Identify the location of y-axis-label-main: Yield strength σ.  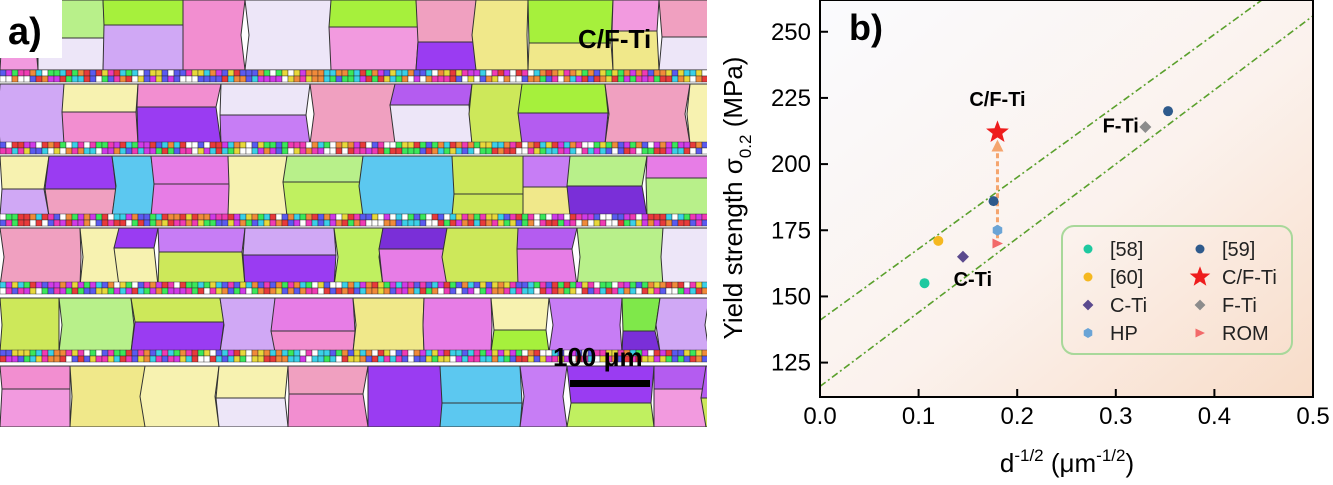
(733, 248).